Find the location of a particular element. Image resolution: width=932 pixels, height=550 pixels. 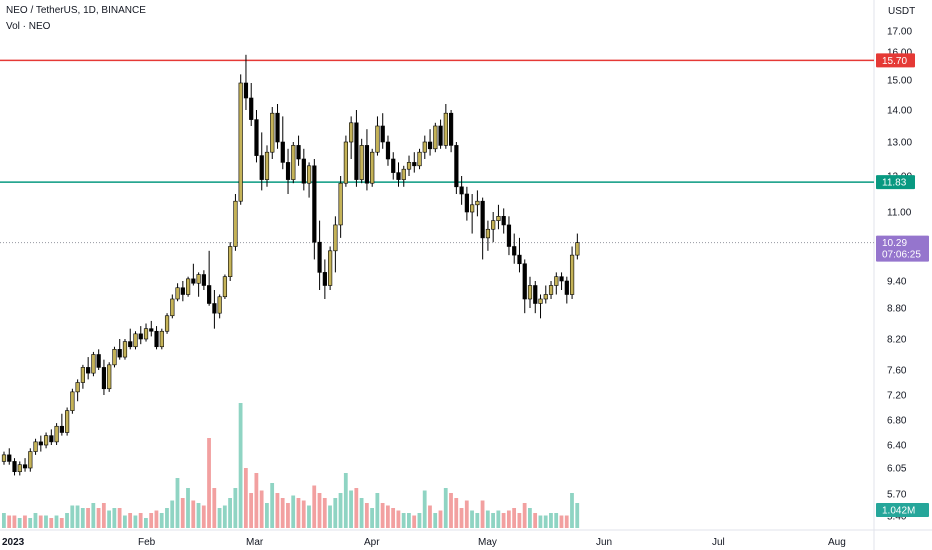

y-tick-label: 6.80 is located at coordinates (897, 421).